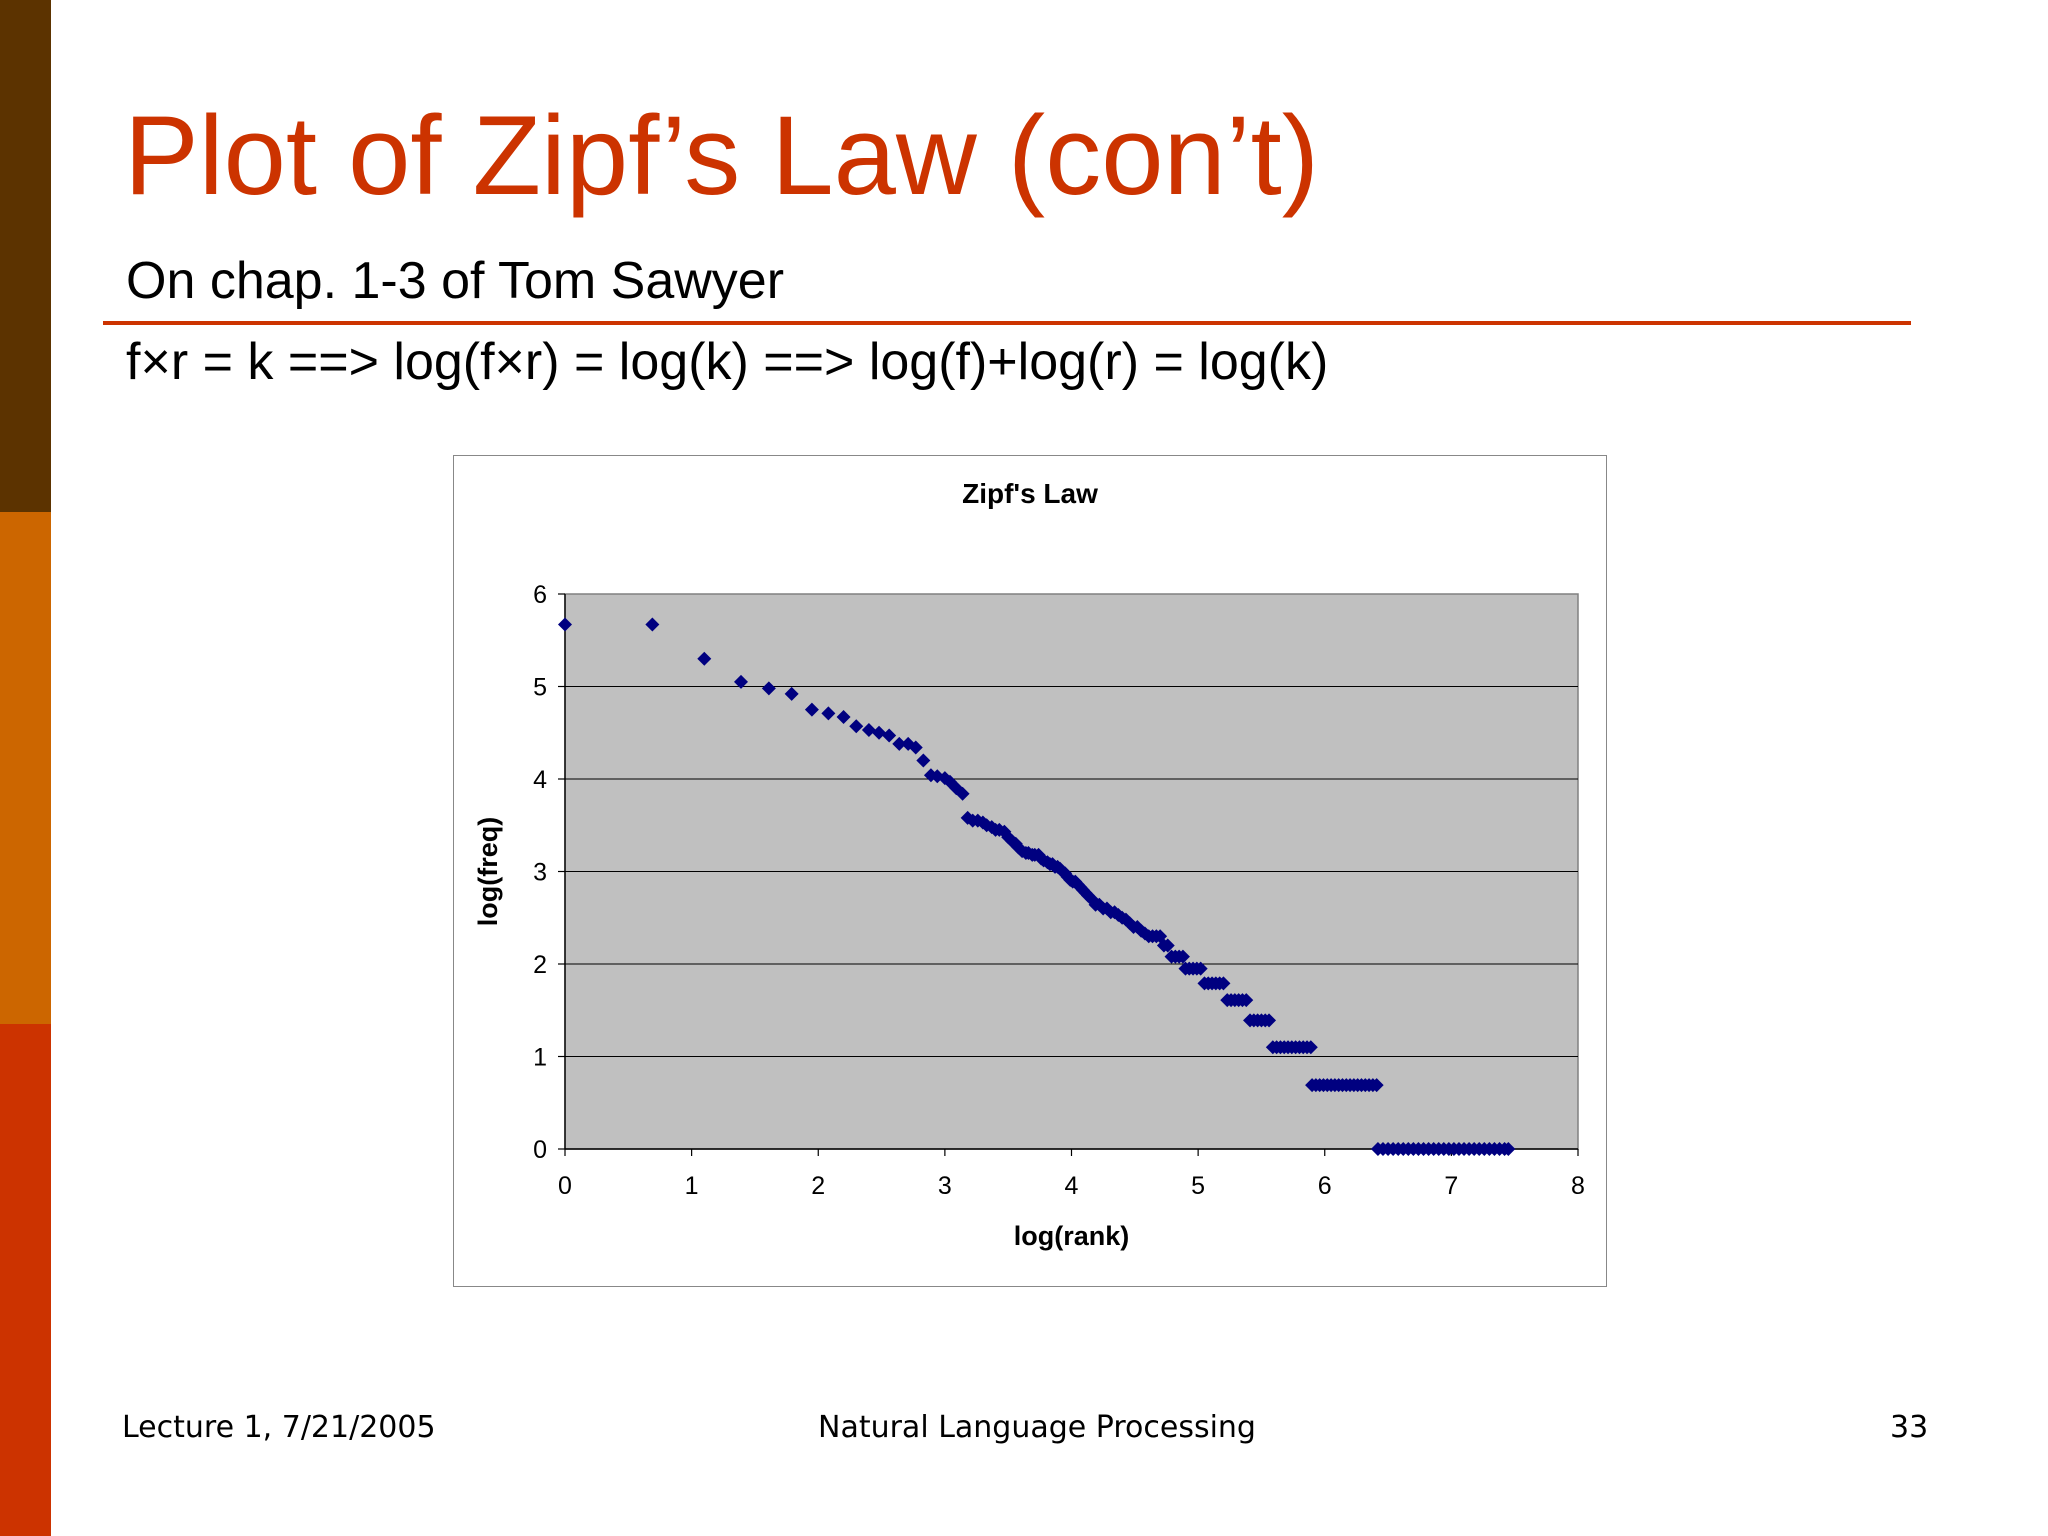  I want to click on footer-lecture-date: Lecture 1, 7/21/2005, so click(279, 1427).